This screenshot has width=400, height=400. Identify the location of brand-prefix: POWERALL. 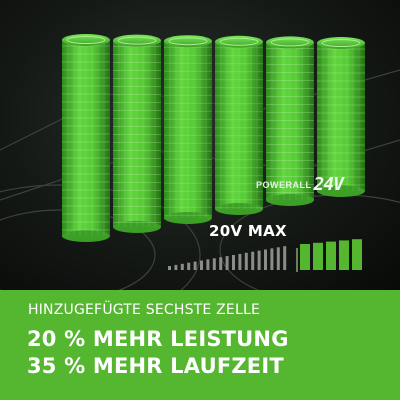
(284, 184).